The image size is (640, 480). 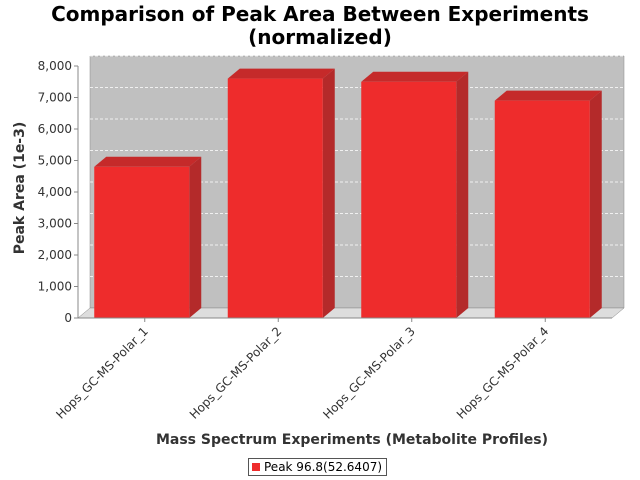 What do you see at coordinates (236, 373) in the screenshot?
I see `x-tick-label: Hops_GC-MS-Polar_2` at bounding box center [236, 373].